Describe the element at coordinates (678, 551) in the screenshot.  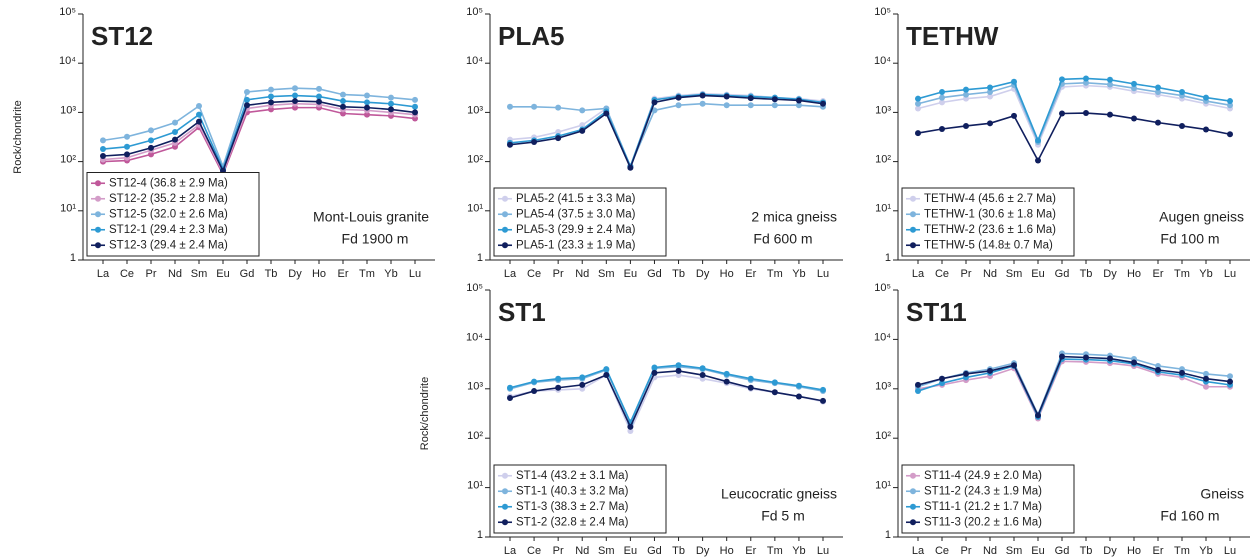
I see `x-tick-label: Tb` at that location.